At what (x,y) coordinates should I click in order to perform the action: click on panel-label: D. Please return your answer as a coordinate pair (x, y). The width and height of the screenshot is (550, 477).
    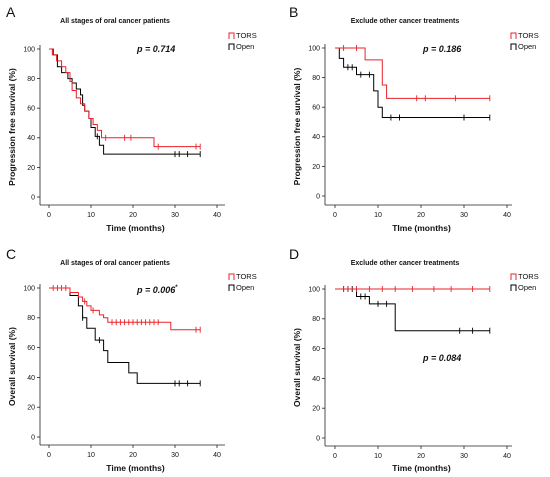
    Looking at the image, I should click on (294, 254).